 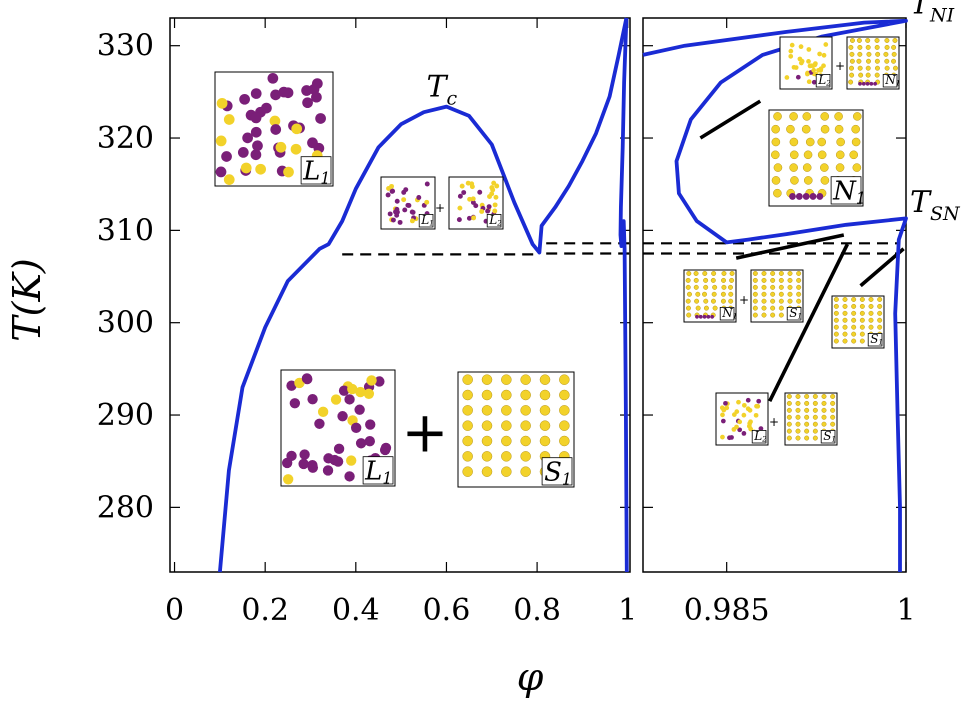 What do you see at coordinates (811, 417) in the screenshot?
I see `inset-particles` at bounding box center [811, 417].